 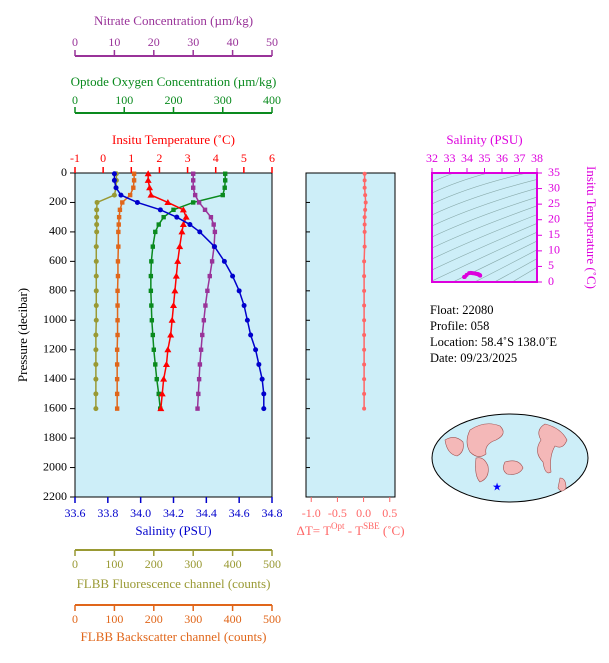 I want to click on x-tick-label: 38, so click(x=537, y=158).